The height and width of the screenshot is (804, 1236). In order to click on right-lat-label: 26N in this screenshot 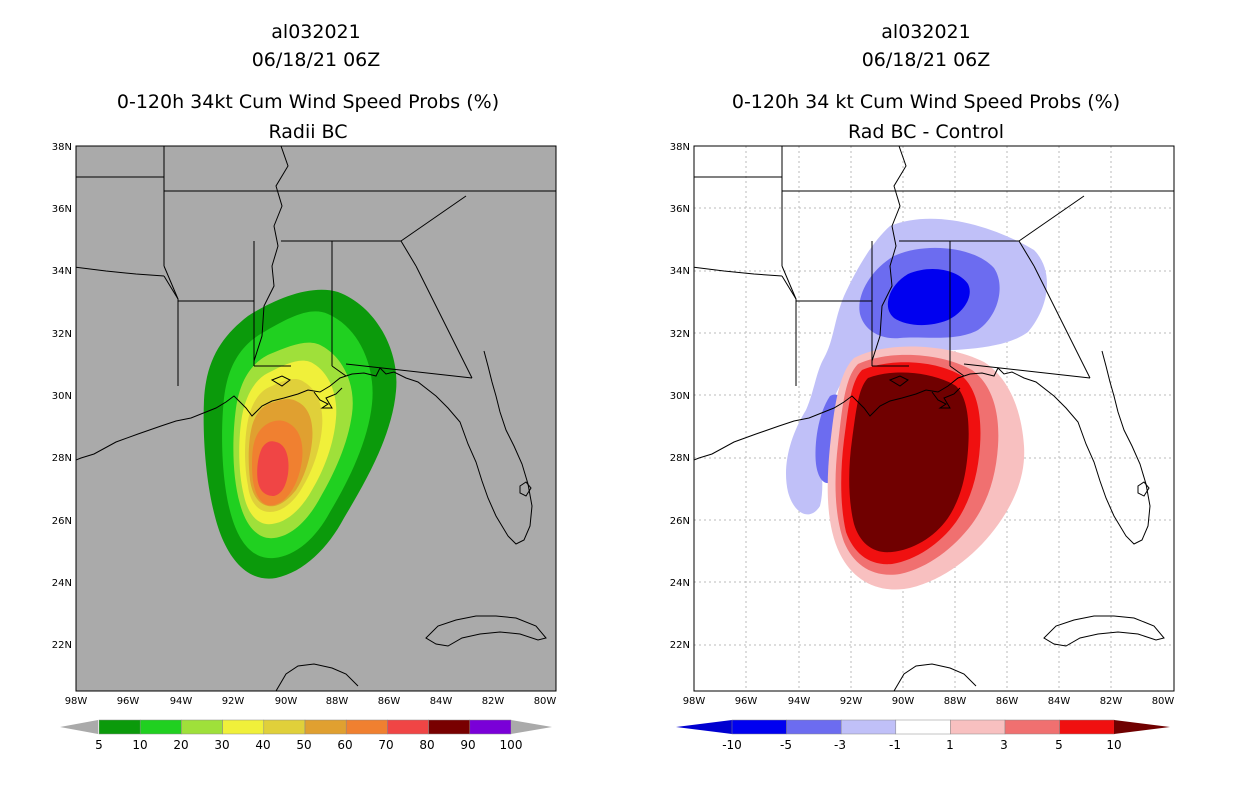, I will do `click(680, 521)`.